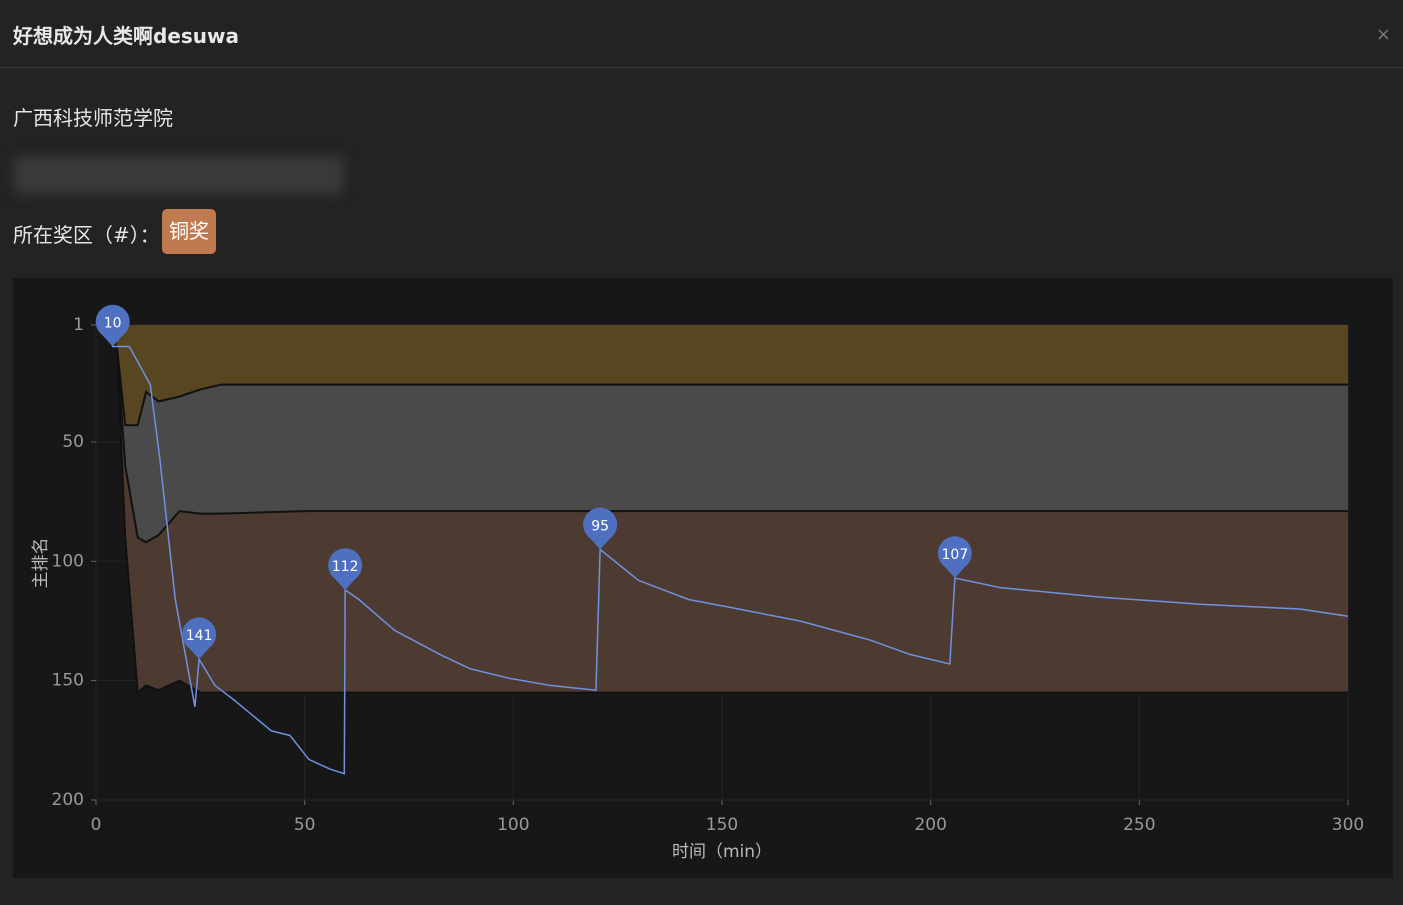 This screenshot has width=1403, height=905. What do you see at coordinates (955, 555) in the screenshot?
I see `pin-label: 107` at bounding box center [955, 555].